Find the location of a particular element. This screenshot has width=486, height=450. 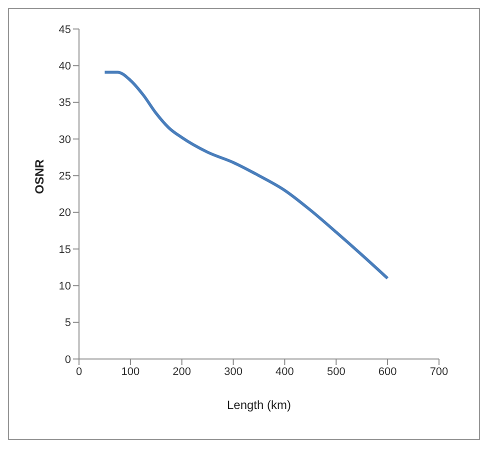

x-tick-label: 600 is located at coordinates (387, 372).